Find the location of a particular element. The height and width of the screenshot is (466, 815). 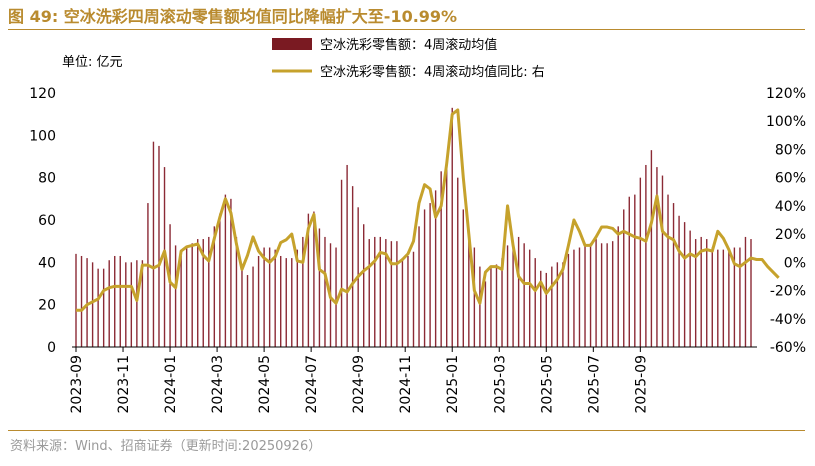

y-right-tick-label: 100% is located at coordinates (786, 122).